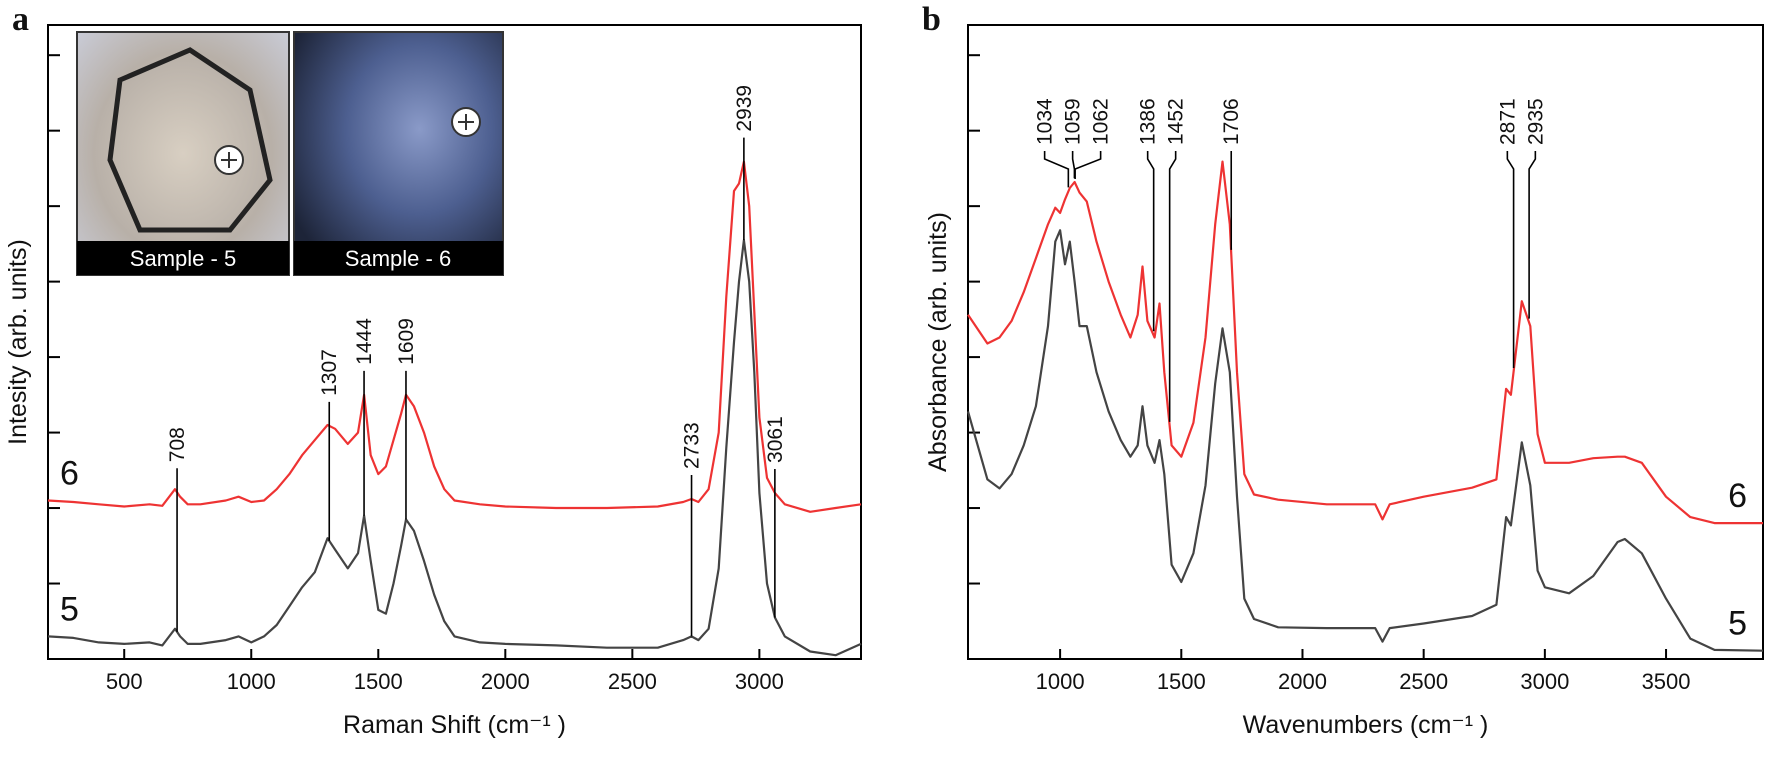 Image resolution: width=1772 pixels, height=765 pixels. I want to click on y-axis-title: Intesity (arb. units), so click(18, 342).